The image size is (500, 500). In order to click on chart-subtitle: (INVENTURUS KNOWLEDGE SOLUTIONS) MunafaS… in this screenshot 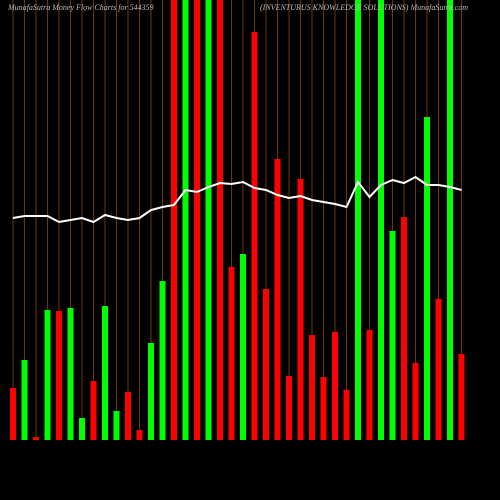, I will do `click(364, 7)`.